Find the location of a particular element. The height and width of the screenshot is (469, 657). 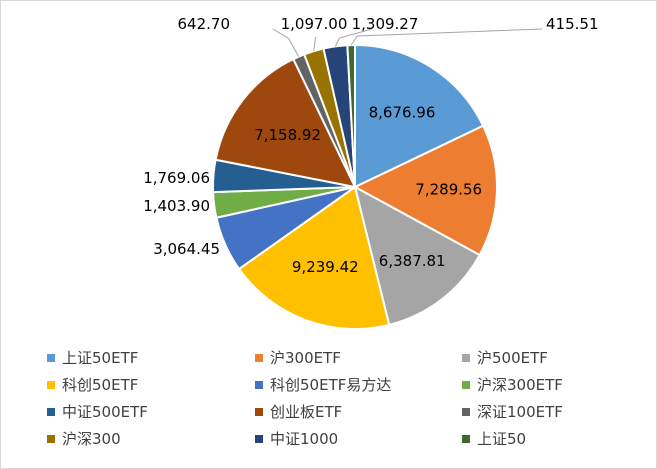

legend-item: 上证50ETF is located at coordinates (92, 358).